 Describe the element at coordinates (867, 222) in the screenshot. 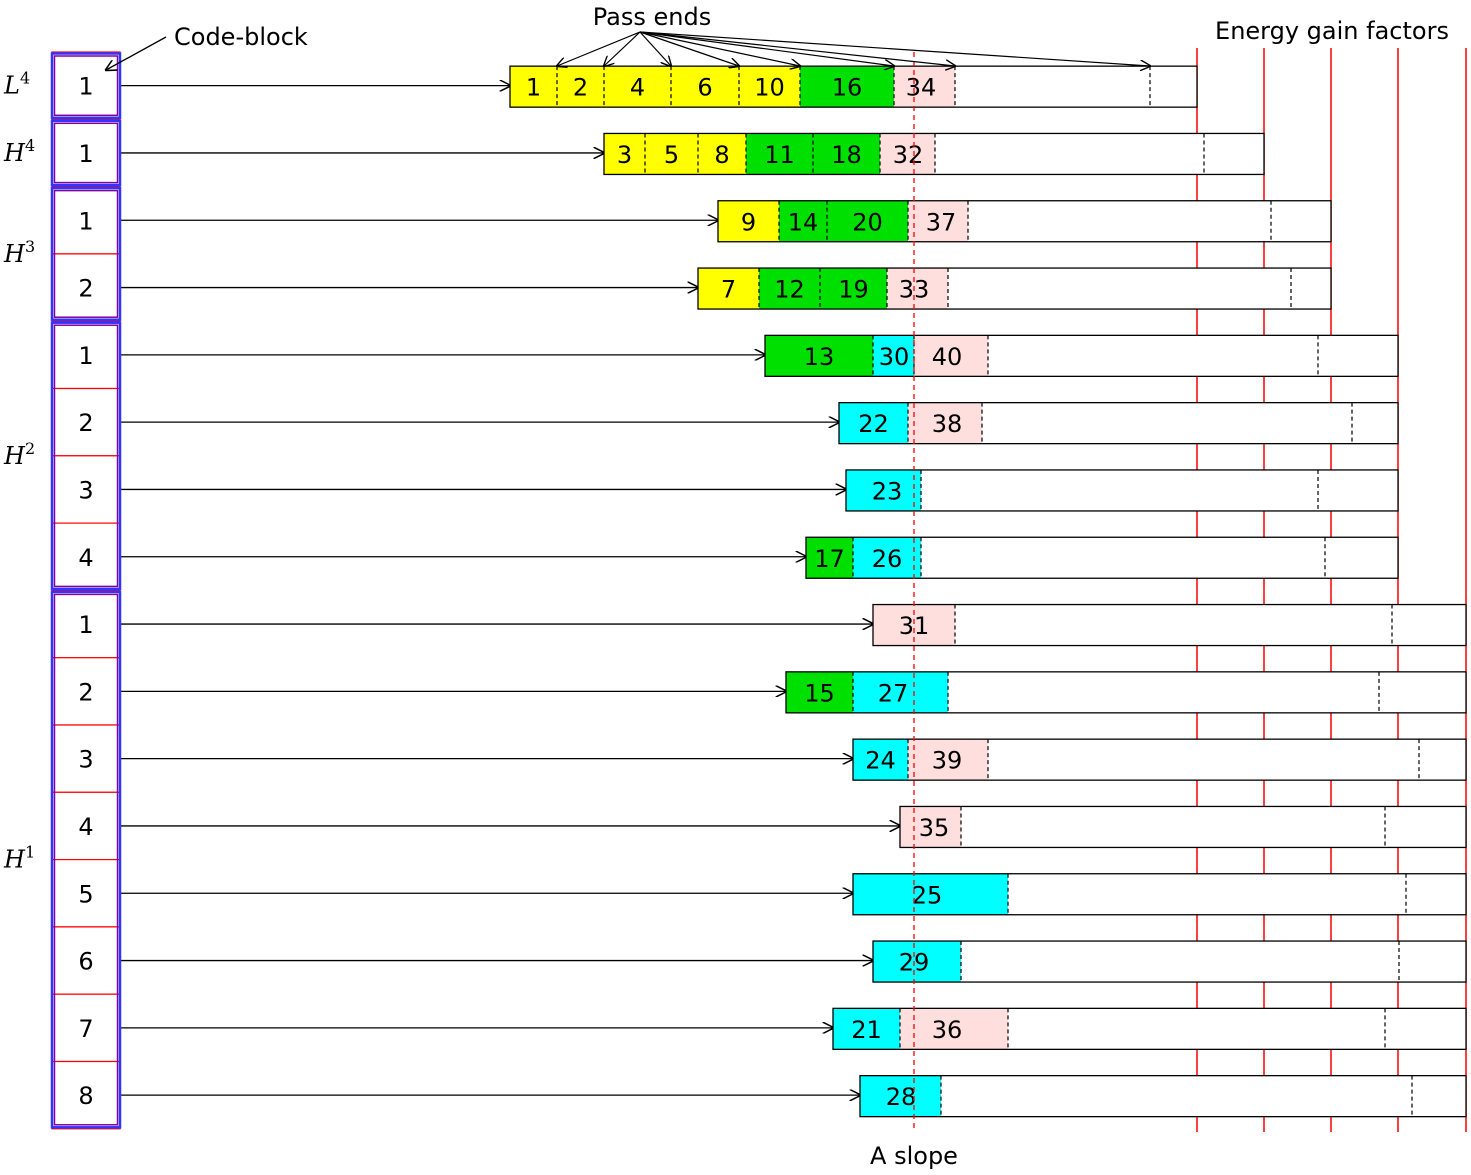

I see `pass-number: 20` at that location.